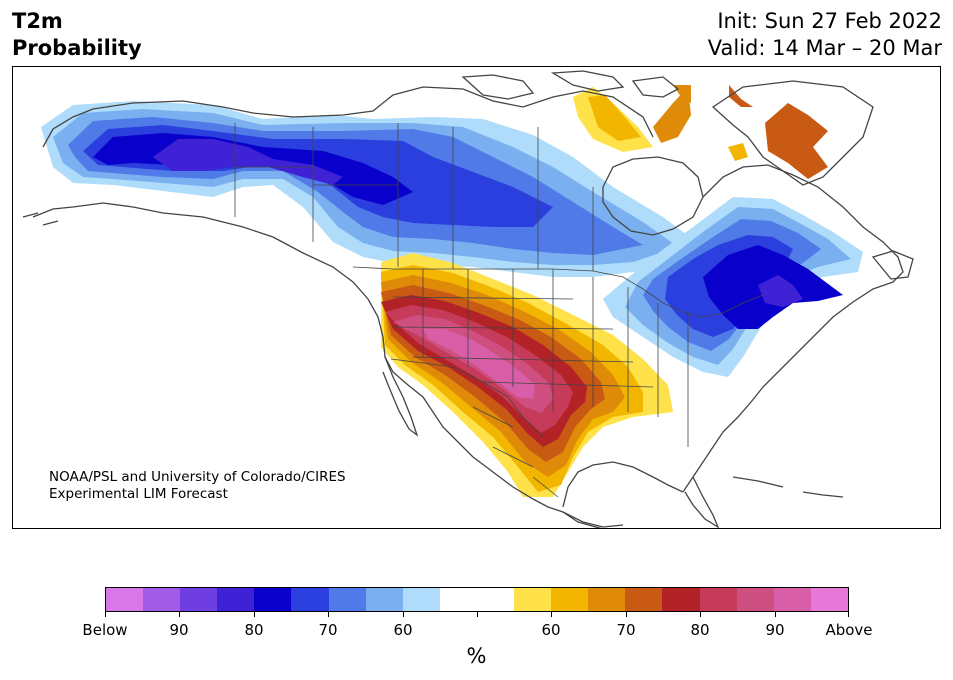 The width and height of the screenshot is (953, 680). I want to click on colorbar-tick-labels: Below 90 80 70 60 60 70 80 90 Above, so click(477, 631).